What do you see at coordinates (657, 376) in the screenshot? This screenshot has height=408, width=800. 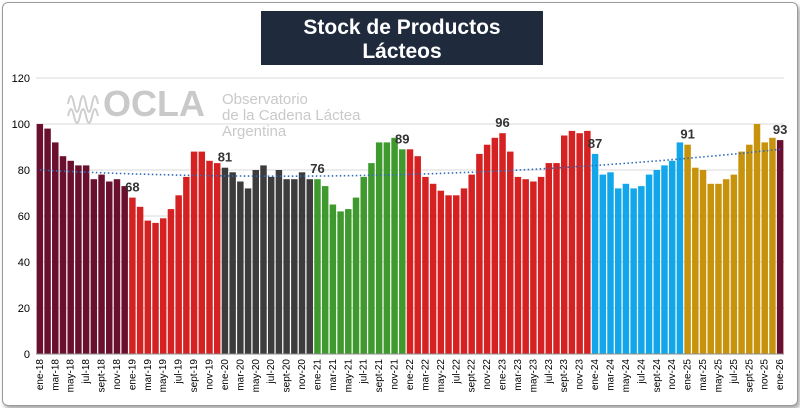 I see `x-tick-label: sept-24` at bounding box center [657, 376].